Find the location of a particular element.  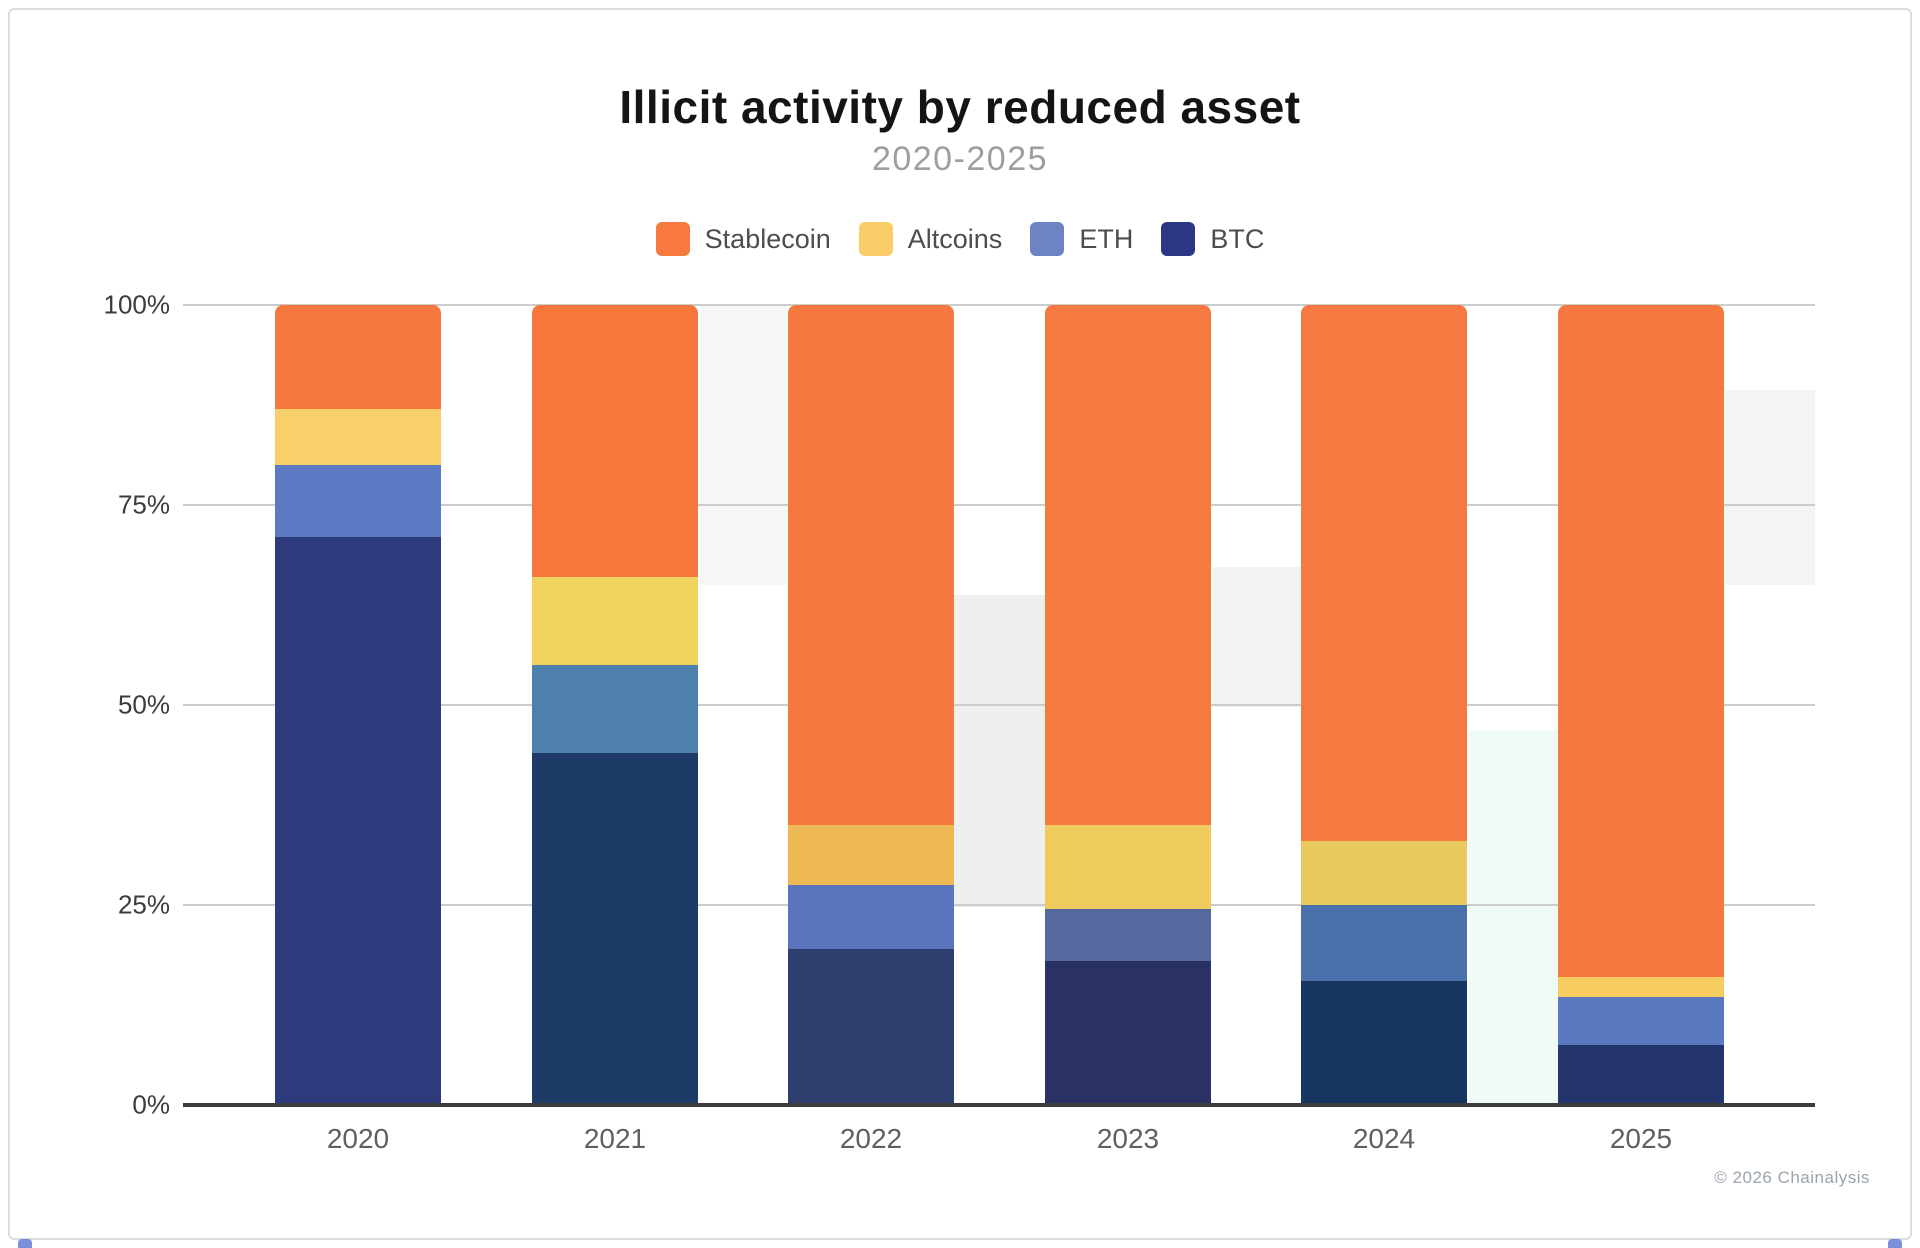

altcoins-swatch-icon is located at coordinates (875, 239).